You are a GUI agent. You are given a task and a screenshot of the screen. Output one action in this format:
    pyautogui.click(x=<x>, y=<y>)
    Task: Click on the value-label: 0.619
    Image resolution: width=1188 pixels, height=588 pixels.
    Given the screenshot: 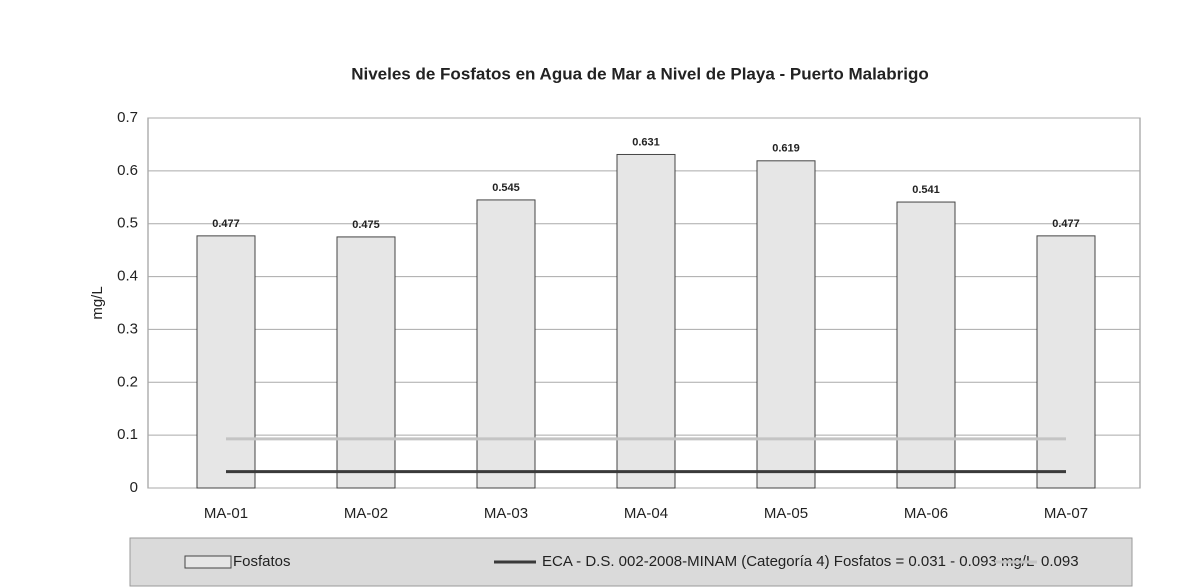 What is the action you would take?
    pyautogui.click(x=786, y=149)
    